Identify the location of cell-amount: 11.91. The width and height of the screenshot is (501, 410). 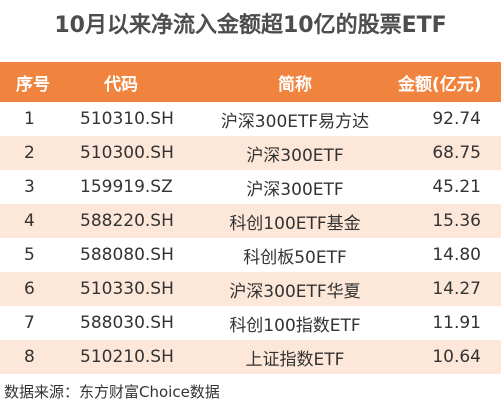
(456, 323).